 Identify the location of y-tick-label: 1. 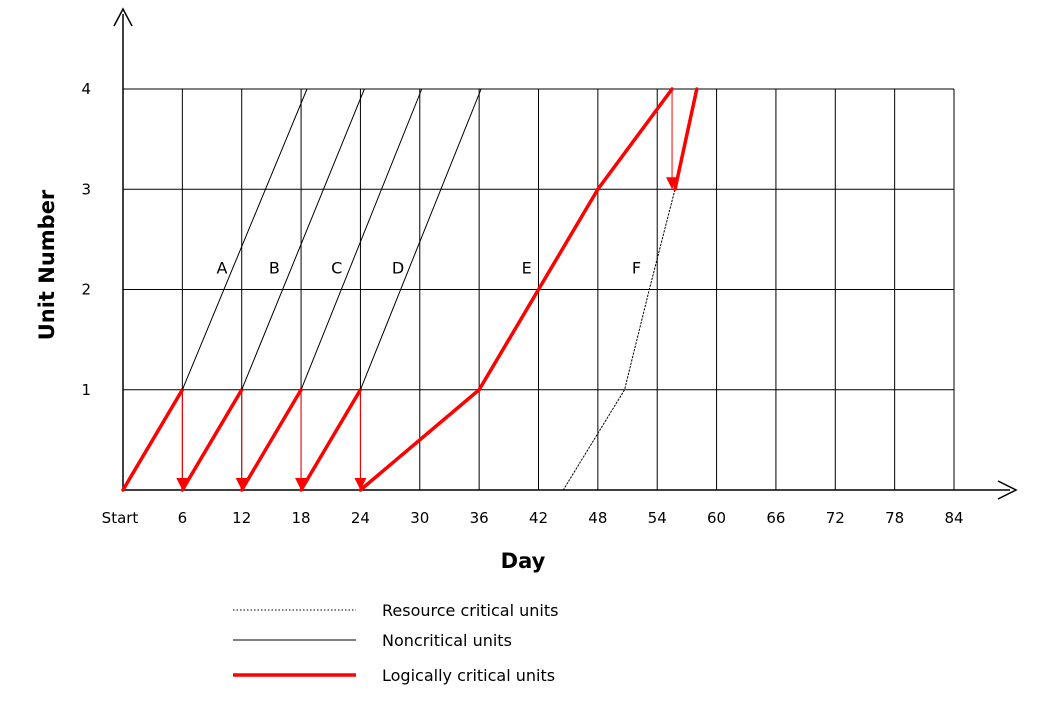
(86, 390).